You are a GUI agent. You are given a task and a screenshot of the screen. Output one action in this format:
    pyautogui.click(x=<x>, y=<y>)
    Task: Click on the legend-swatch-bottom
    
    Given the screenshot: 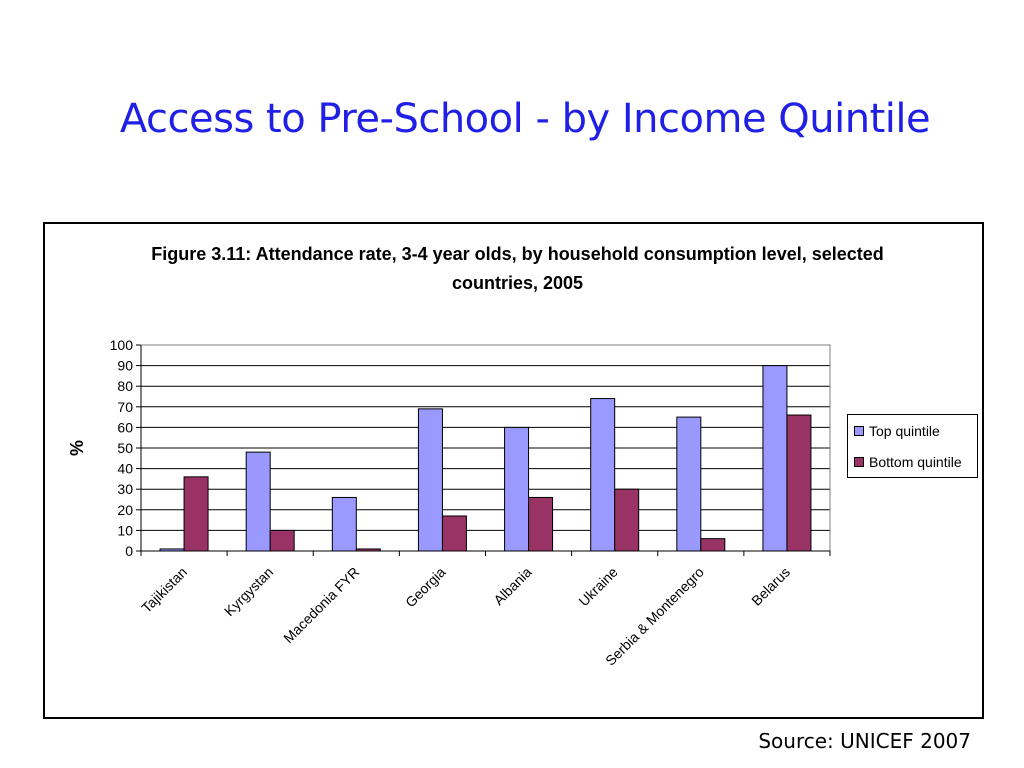 What is the action you would take?
    pyautogui.click(x=859, y=462)
    